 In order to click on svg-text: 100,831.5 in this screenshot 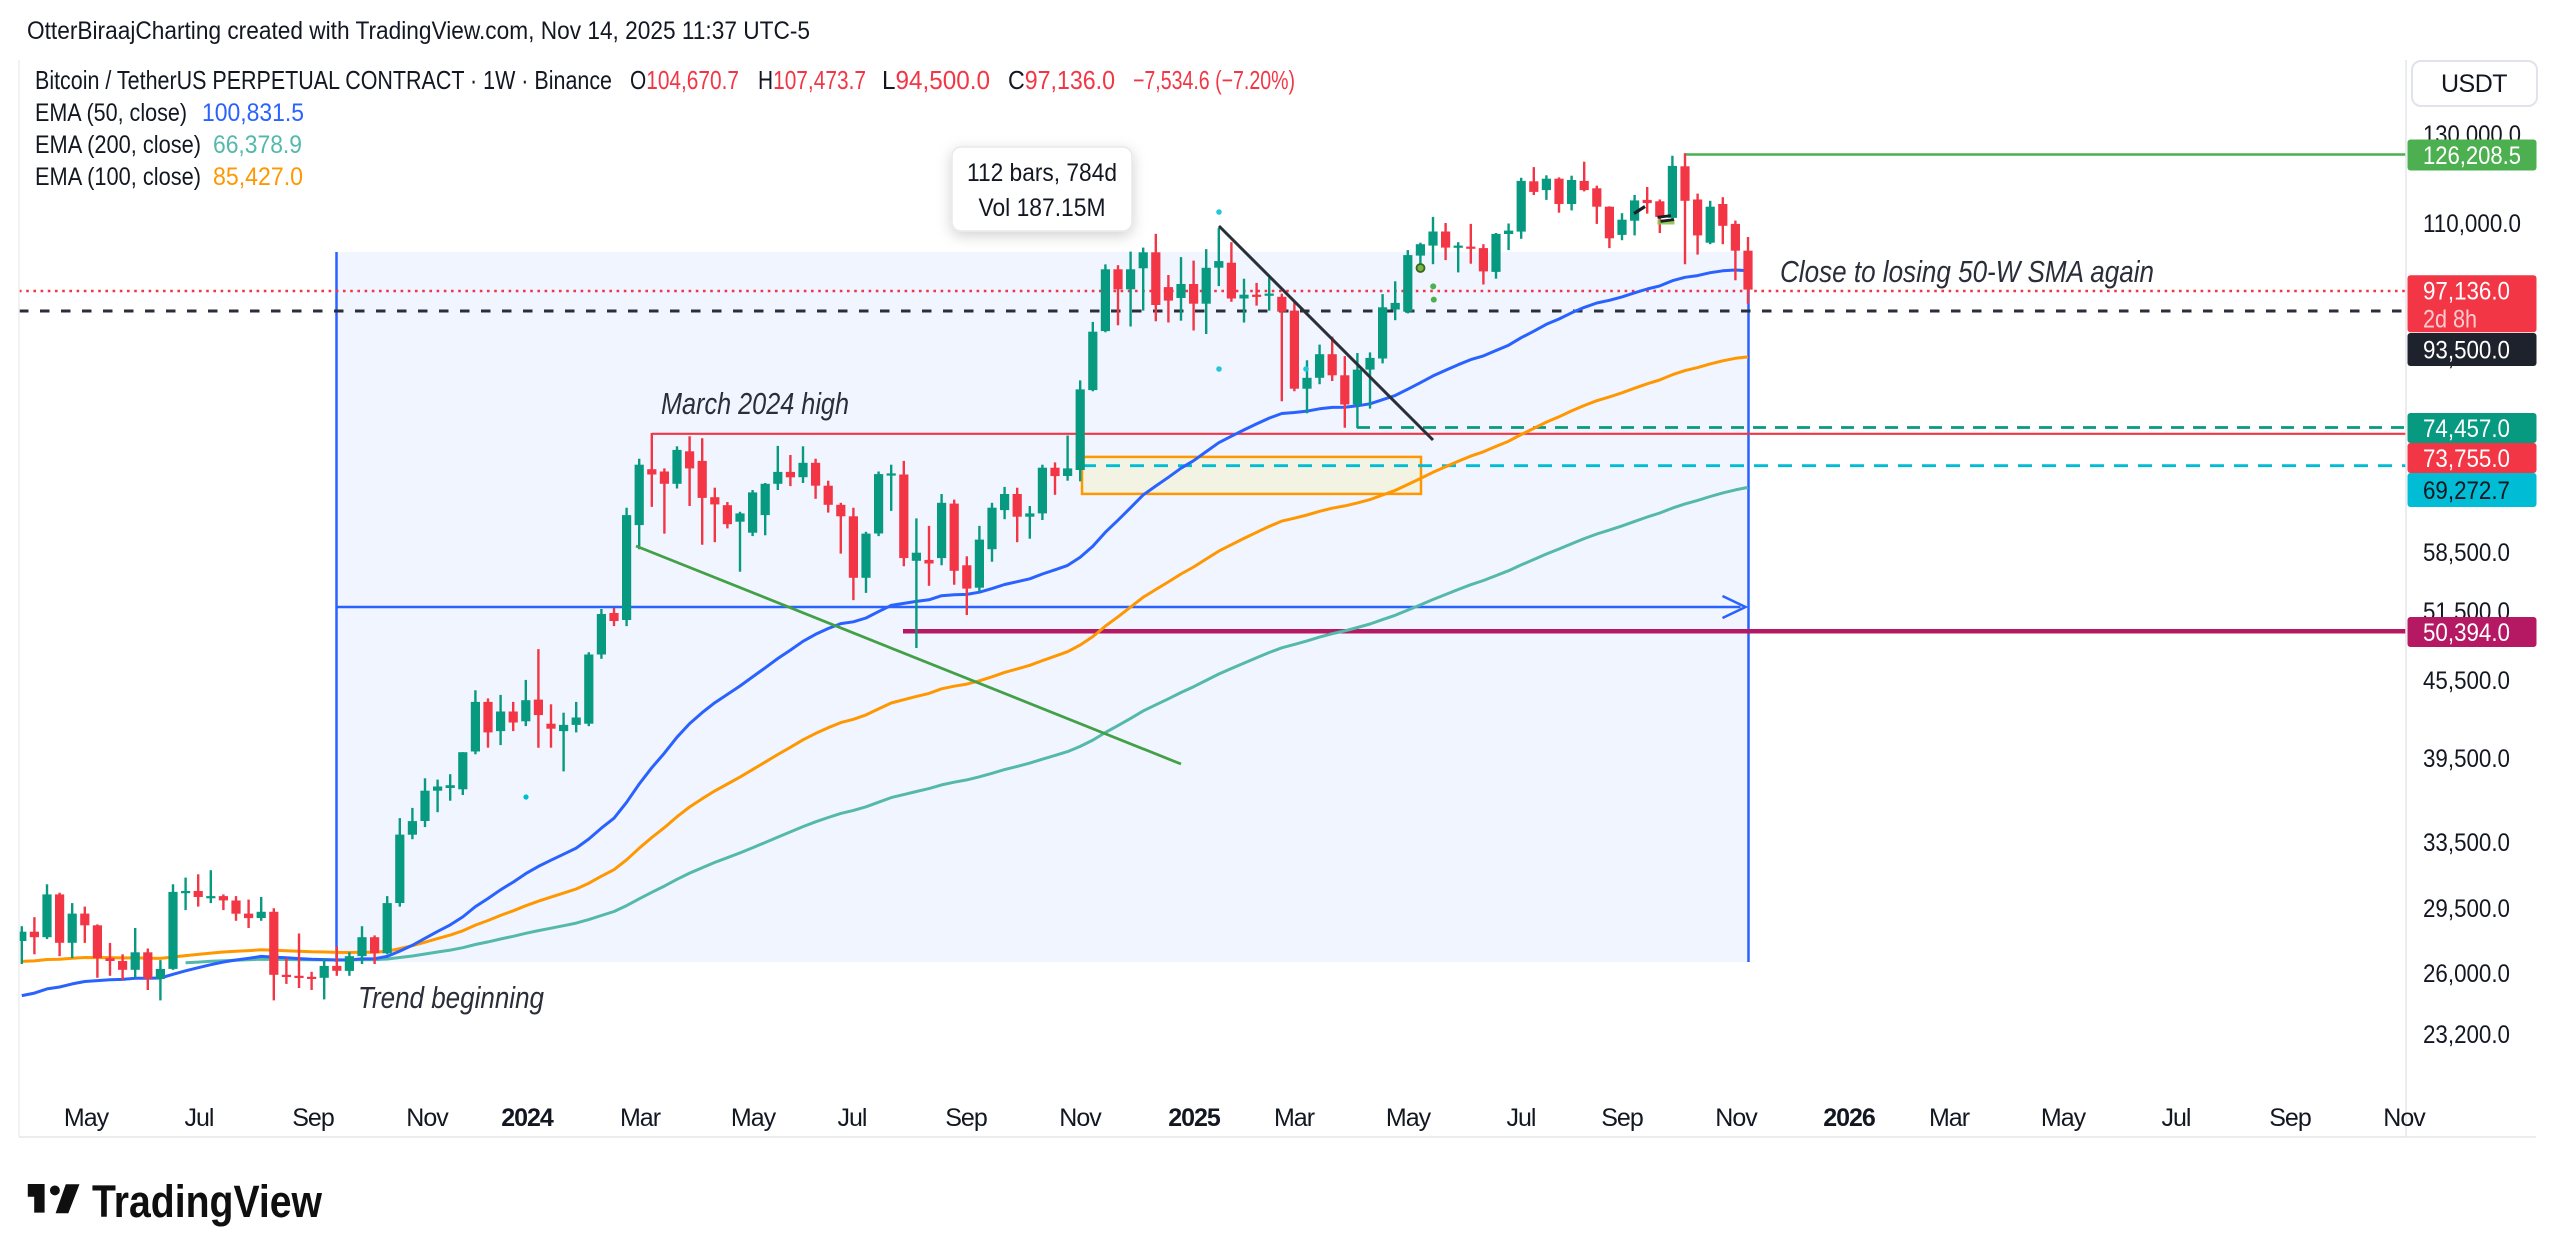, I will do `click(253, 113)`.